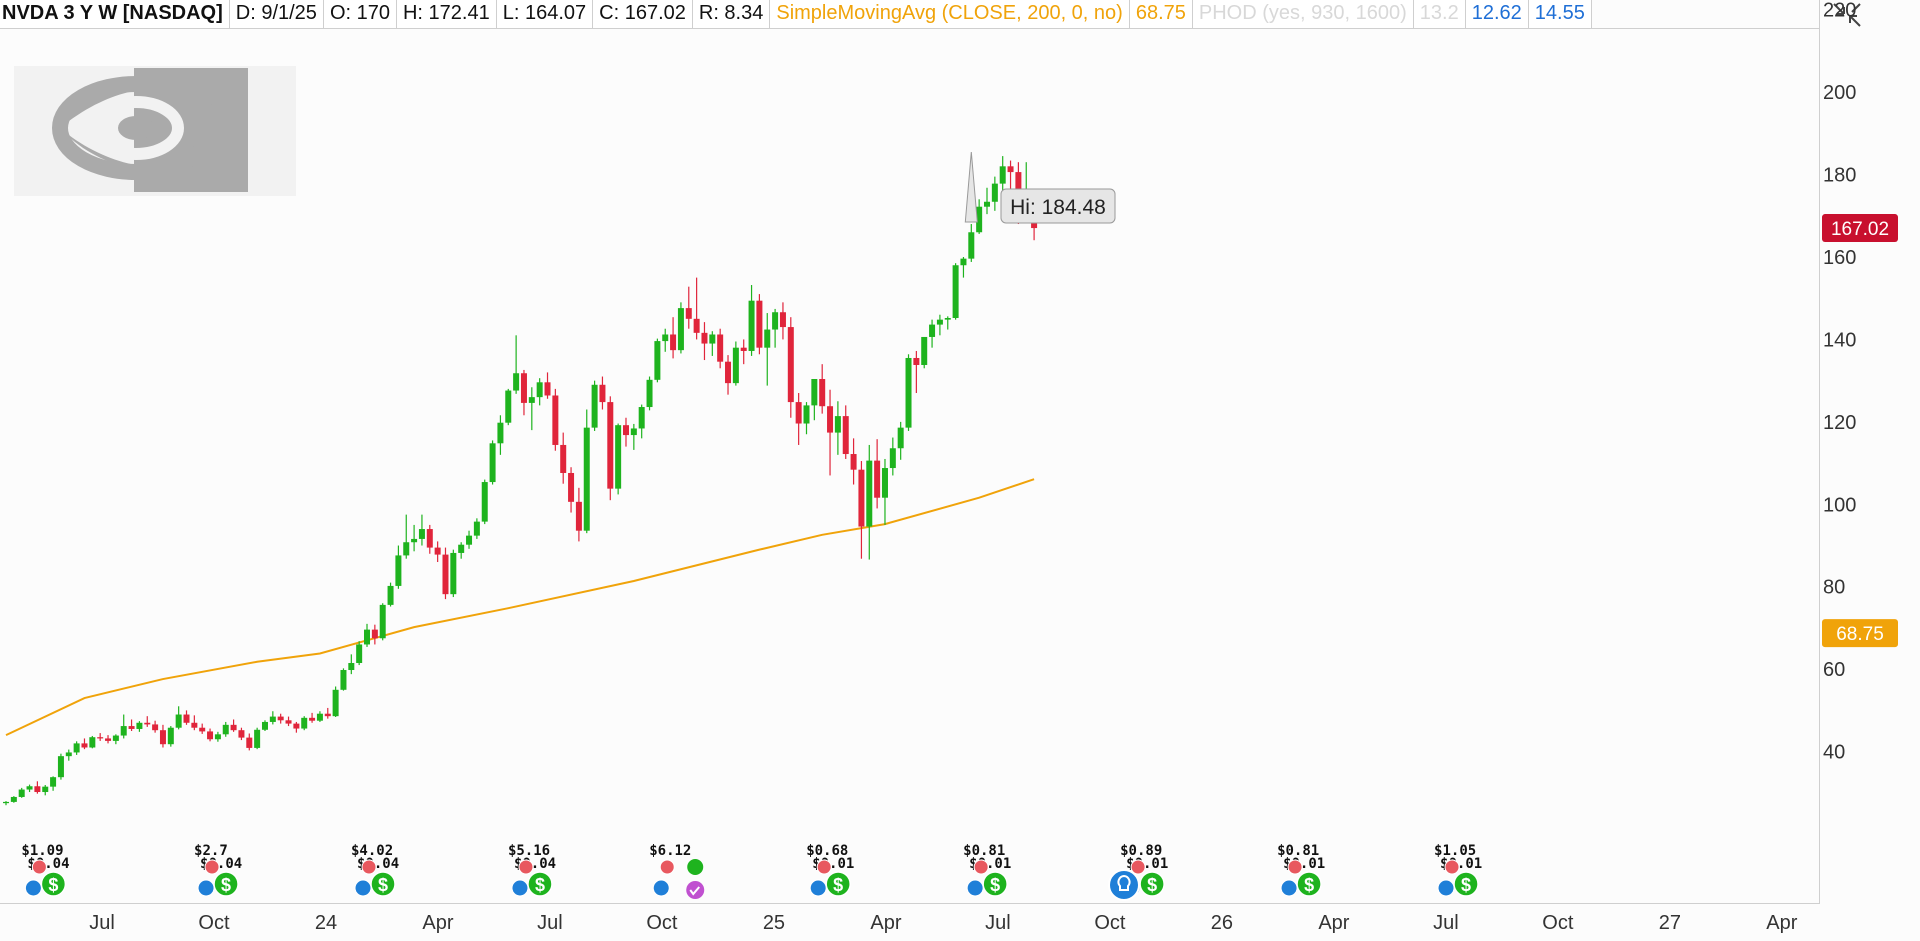  Describe the element at coordinates (1458, 870) in the screenshot. I see `event-marker: $1.05$0.01$` at that location.